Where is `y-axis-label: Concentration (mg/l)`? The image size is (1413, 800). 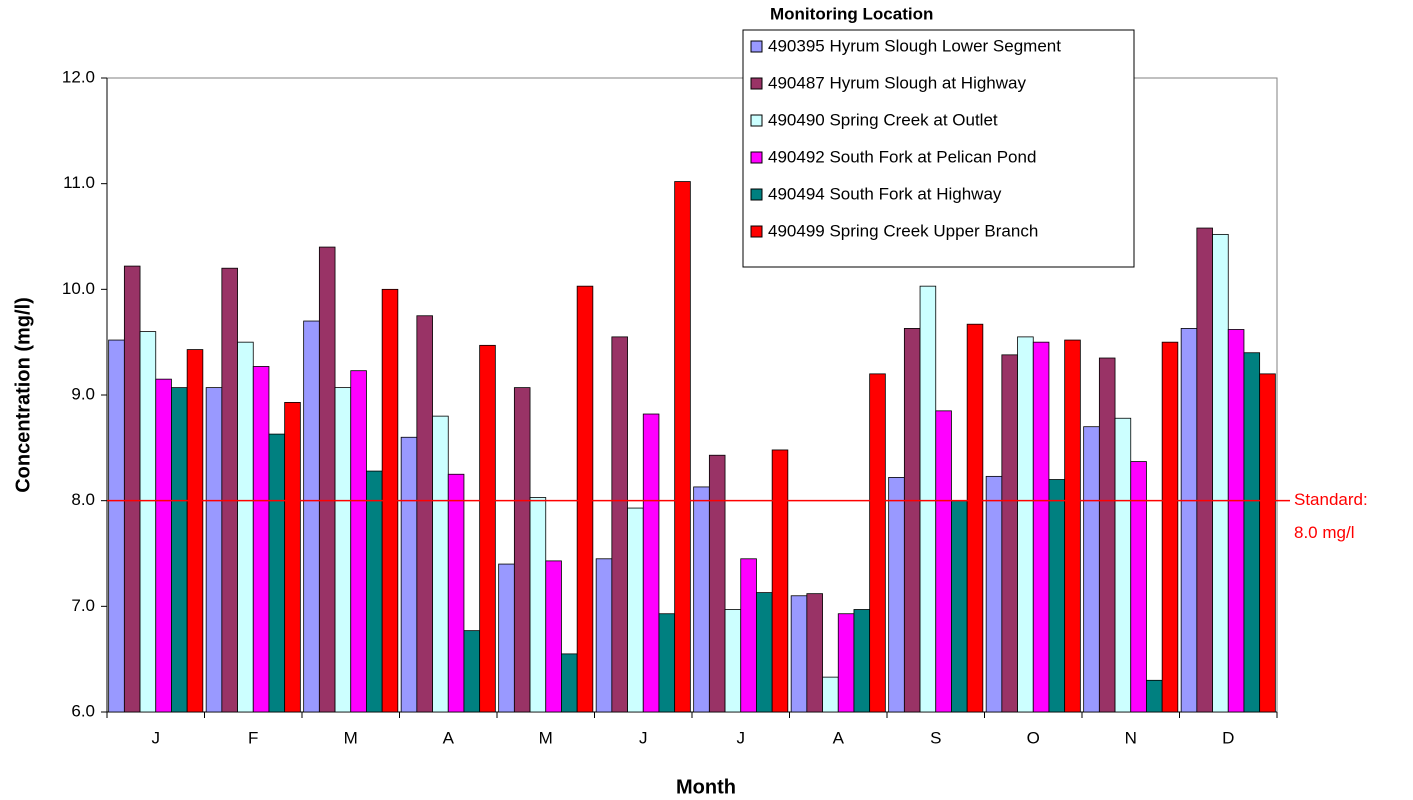
y-axis-label: Concentration (mg/l) is located at coordinates (23, 395).